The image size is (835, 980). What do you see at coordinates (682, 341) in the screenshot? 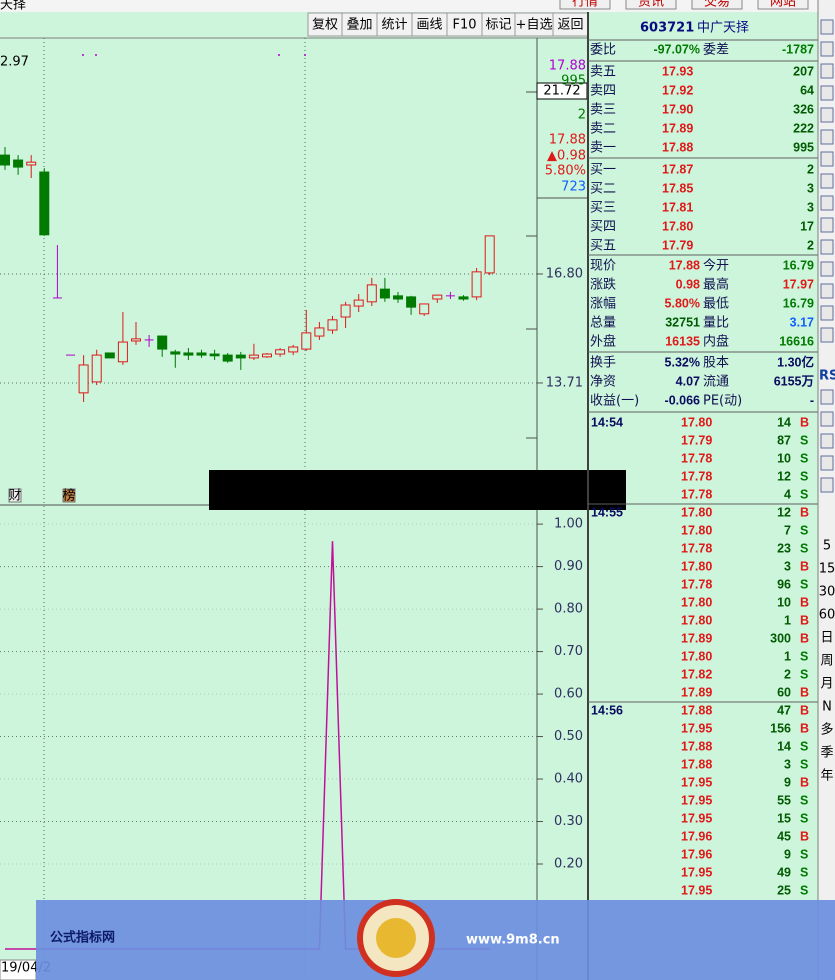
I see `quote-value: 16135` at bounding box center [682, 341].